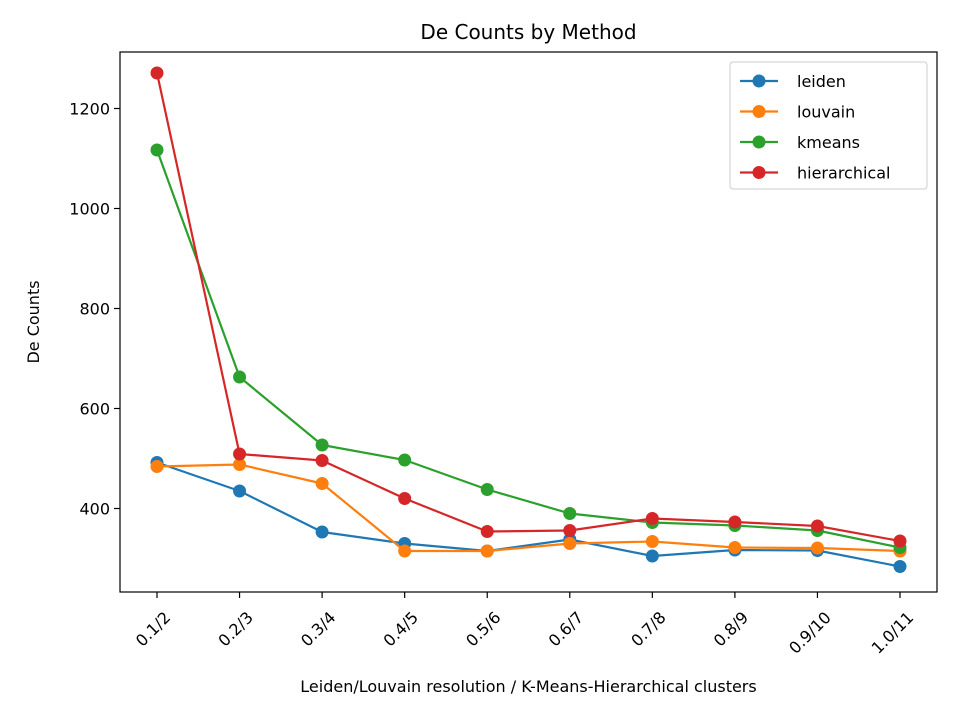 The width and height of the screenshot is (960, 720). I want to click on series-line-louvain, so click(528, 508).